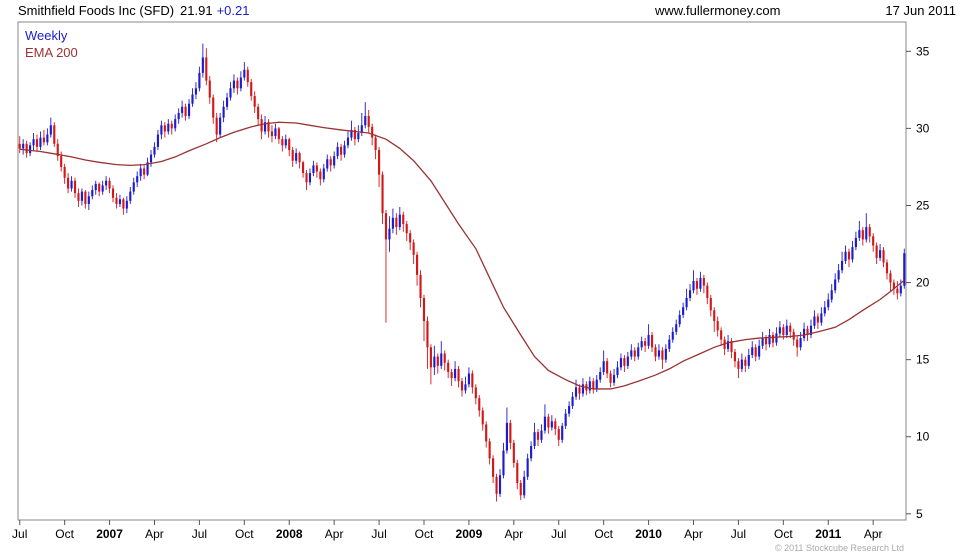 This screenshot has width=980, height=560. I want to click on copyright-notice: © 2011 Stockcube Research Ltd, so click(839, 548).